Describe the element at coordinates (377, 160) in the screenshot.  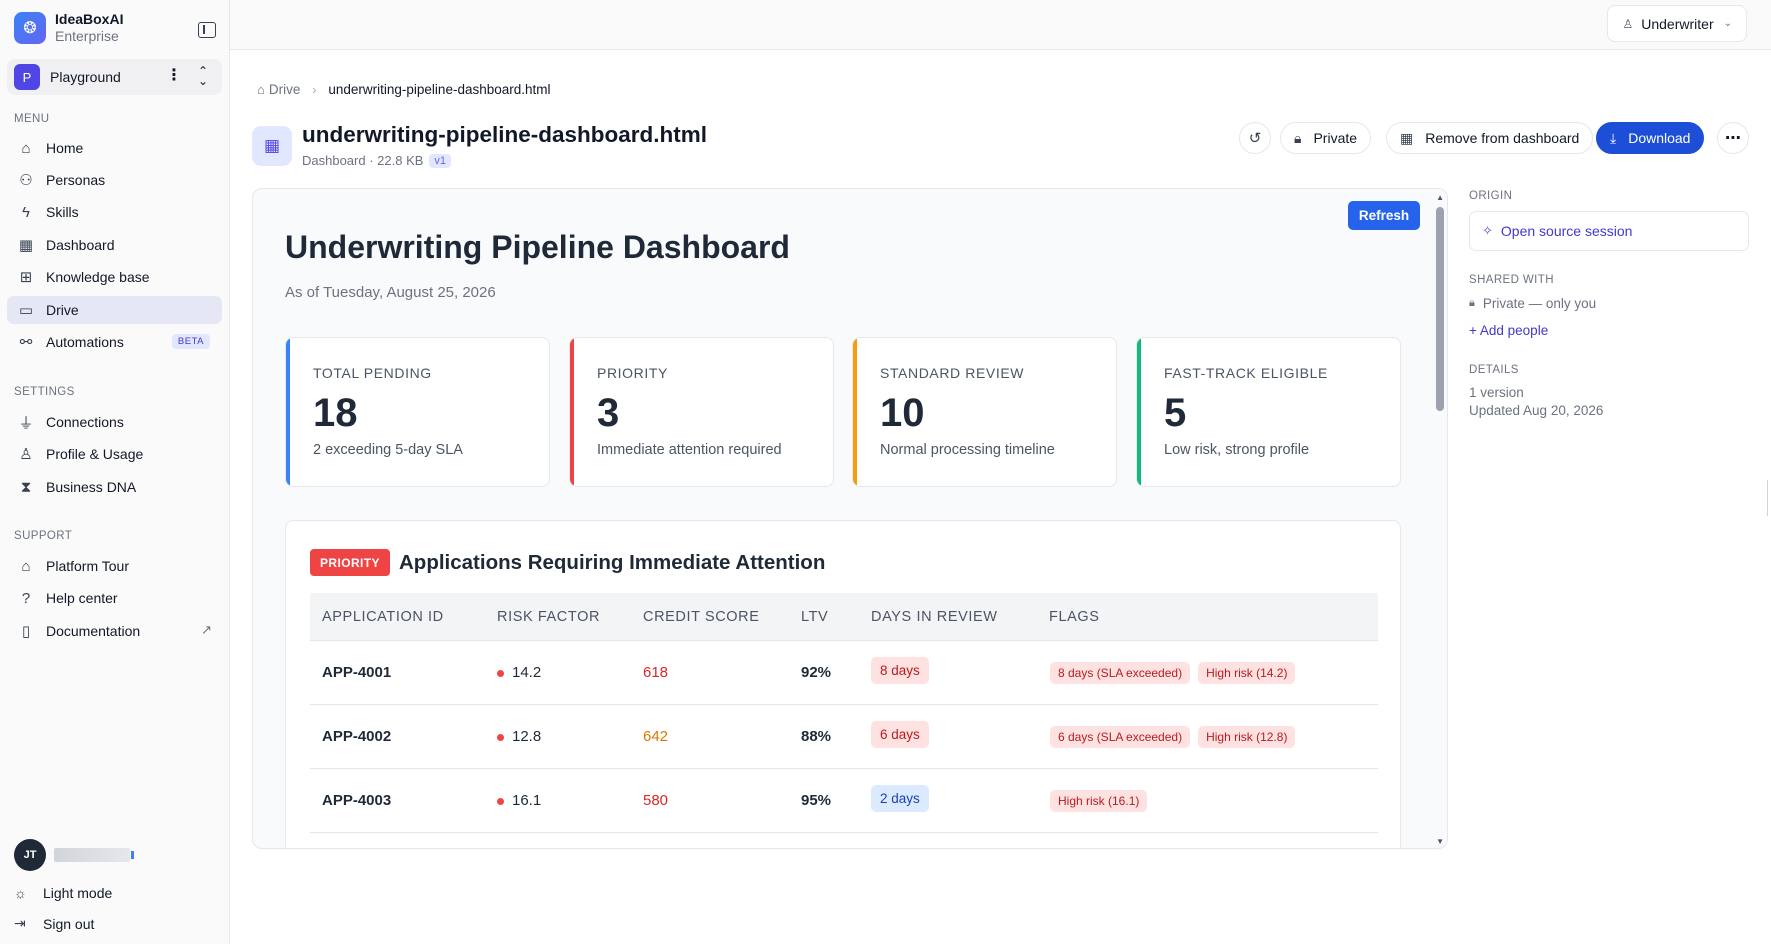
I see `file-meta: Dashboard · 22.8 KB v1` at that location.